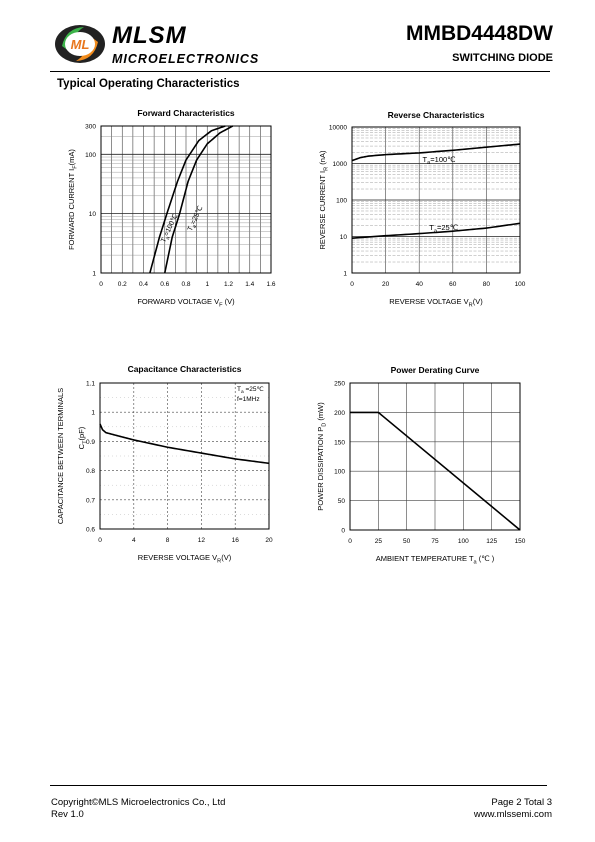 The width and height of the screenshot is (595, 842). What do you see at coordinates (90, 530) in the screenshot?
I see `capacitance-y-tick-label: 0.6` at bounding box center [90, 530].